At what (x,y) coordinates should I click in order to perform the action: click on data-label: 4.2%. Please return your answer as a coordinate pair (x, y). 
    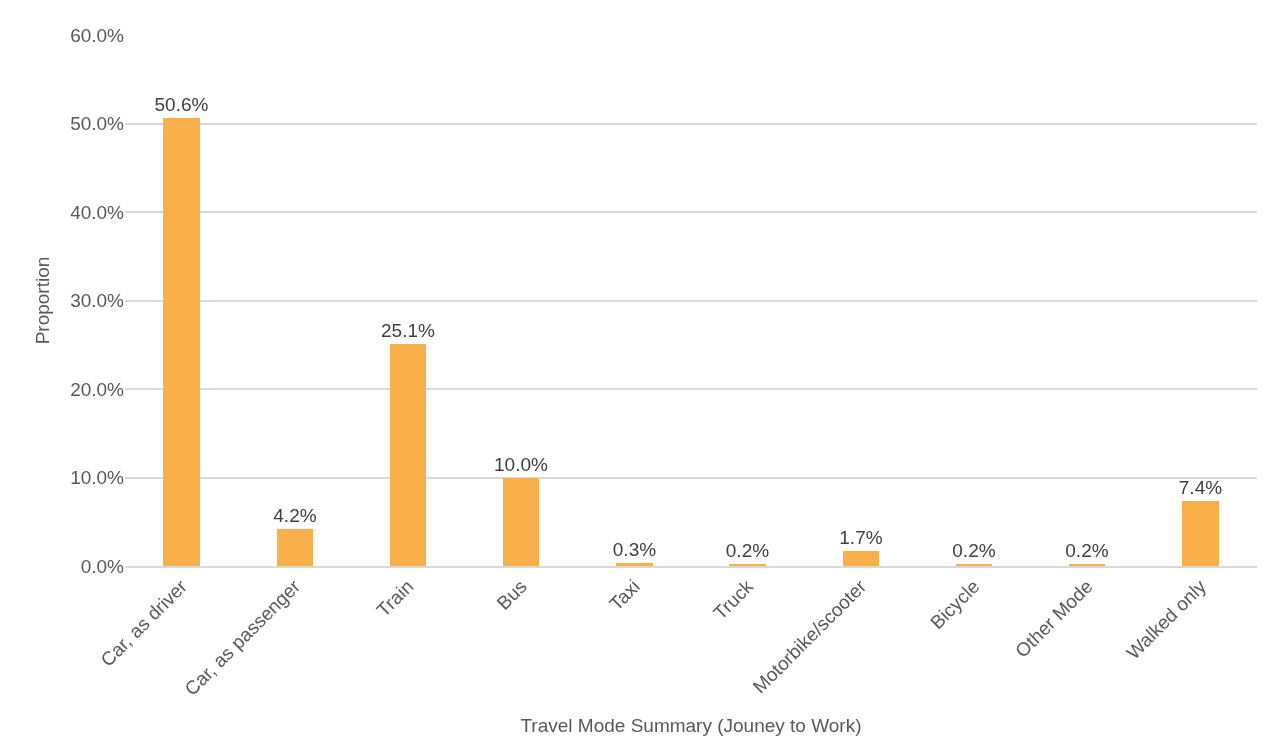
    Looking at the image, I should click on (295, 515).